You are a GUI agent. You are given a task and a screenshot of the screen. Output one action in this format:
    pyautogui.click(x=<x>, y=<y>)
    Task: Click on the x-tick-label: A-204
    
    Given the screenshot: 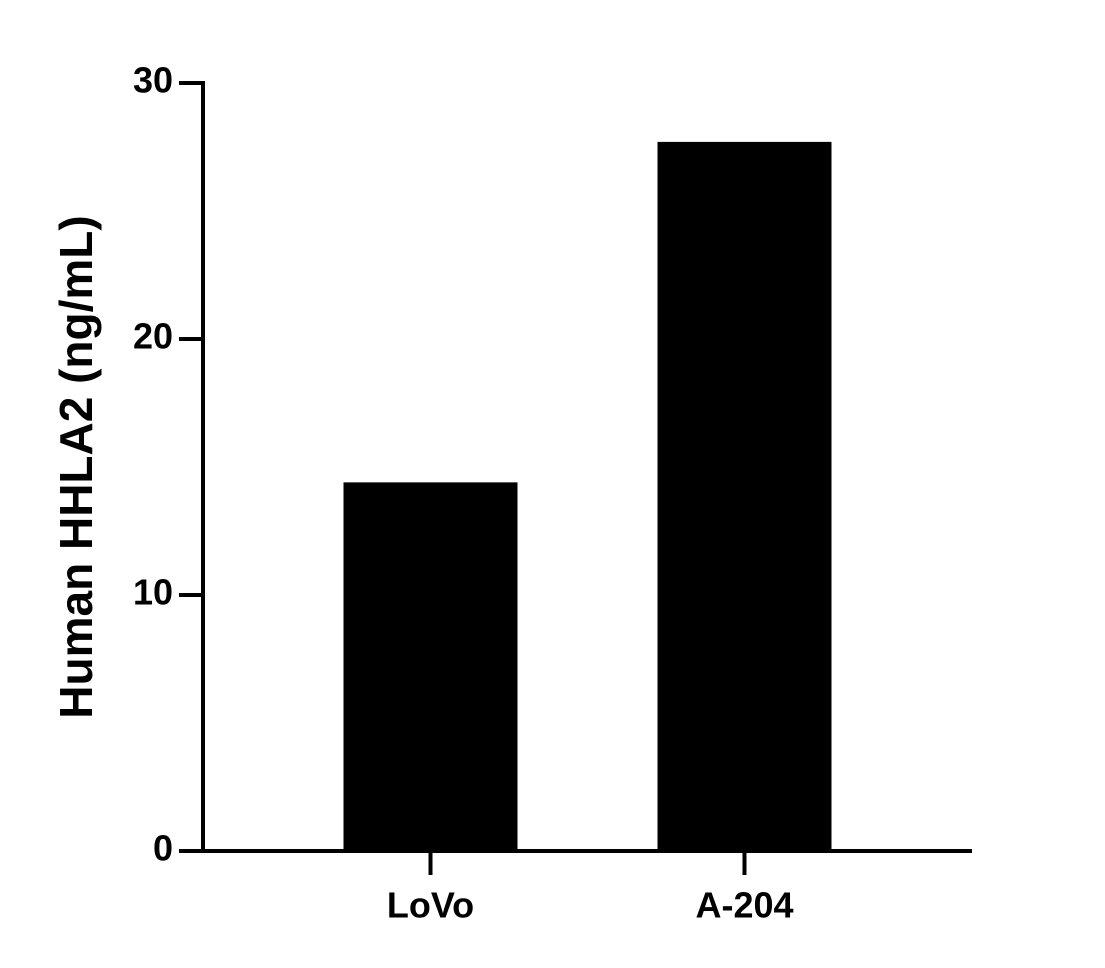 What is the action you would take?
    pyautogui.click(x=744, y=905)
    